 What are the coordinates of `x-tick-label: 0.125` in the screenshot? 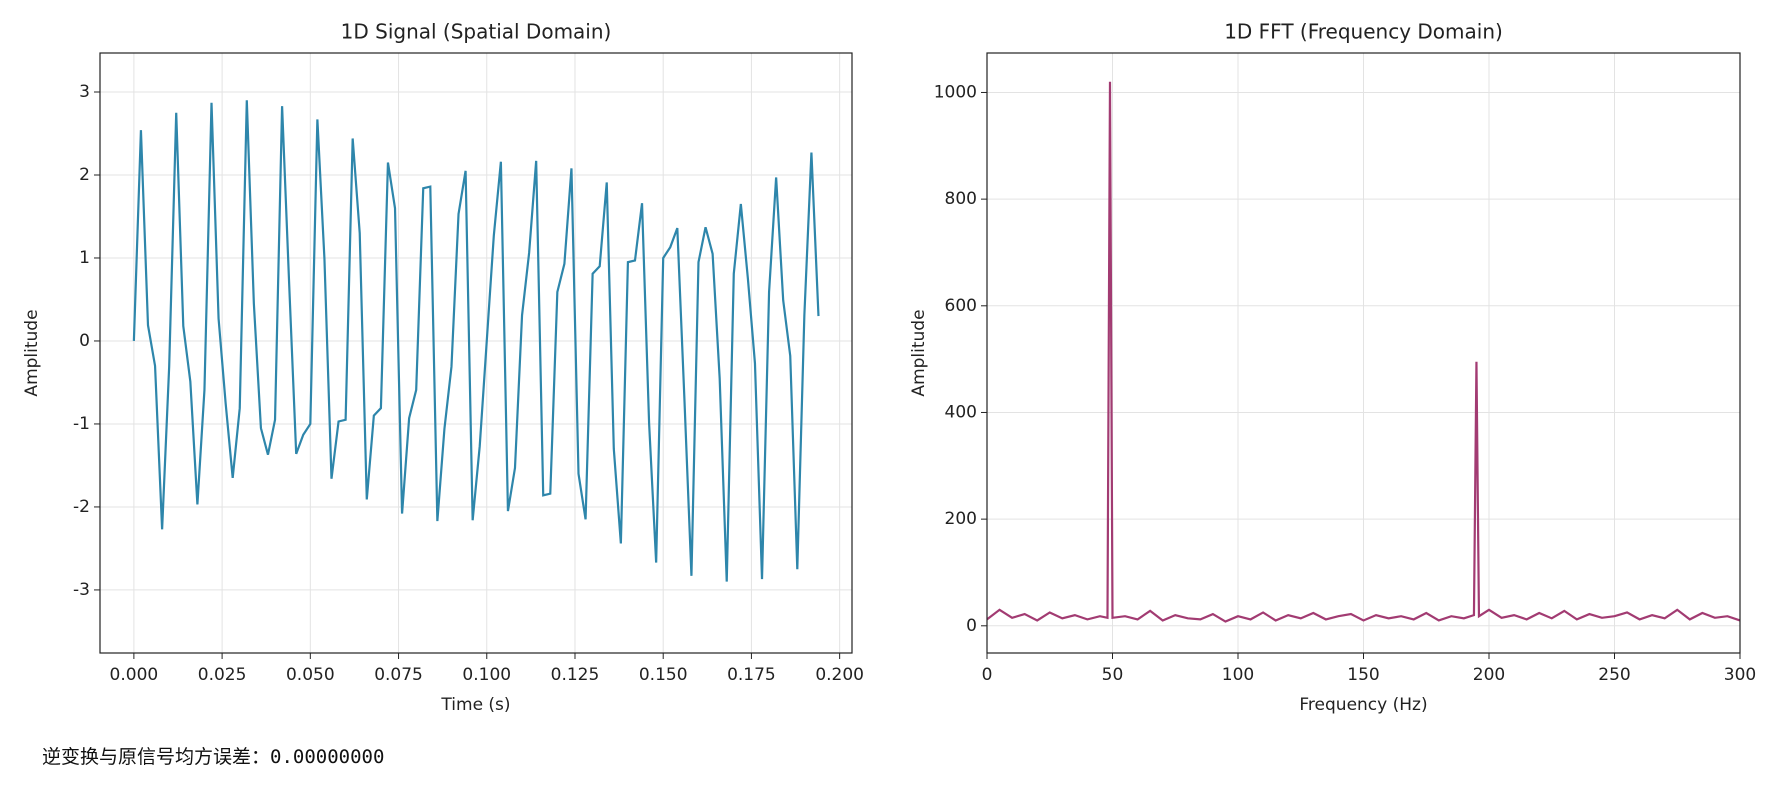 It's located at (575, 675).